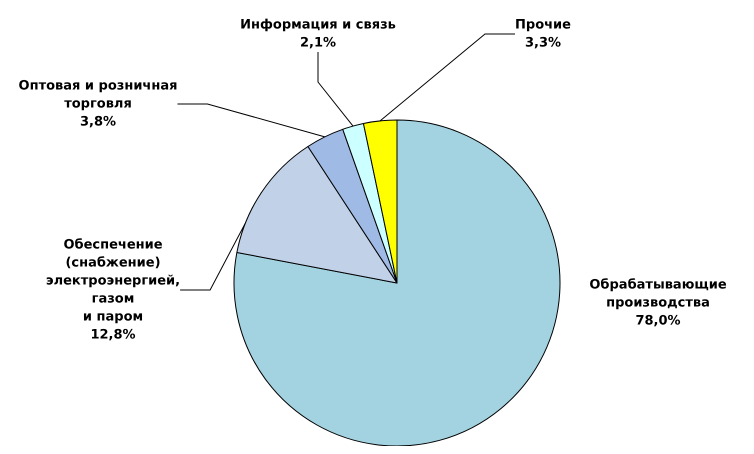 This screenshot has height=454, width=754. Describe the element at coordinates (318, 43) in the screenshot. I see `data-label: 2,1%` at that location.